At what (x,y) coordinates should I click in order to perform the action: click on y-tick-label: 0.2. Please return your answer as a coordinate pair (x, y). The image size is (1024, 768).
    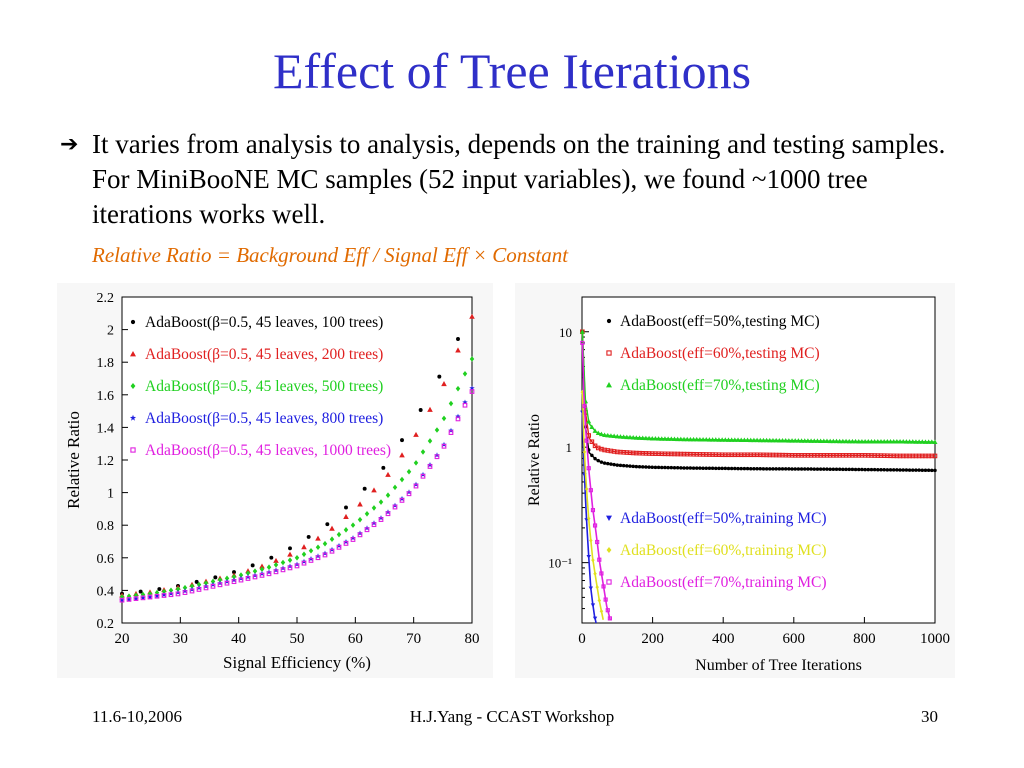
    Looking at the image, I should click on (106, 624).